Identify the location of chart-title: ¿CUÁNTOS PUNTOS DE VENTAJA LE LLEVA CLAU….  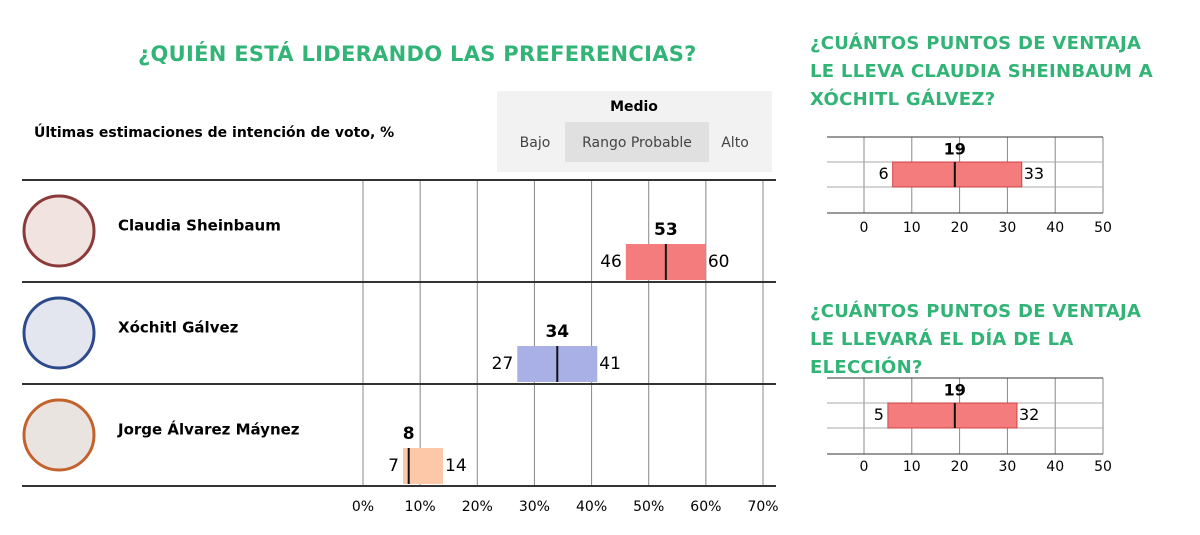
(981, 71).